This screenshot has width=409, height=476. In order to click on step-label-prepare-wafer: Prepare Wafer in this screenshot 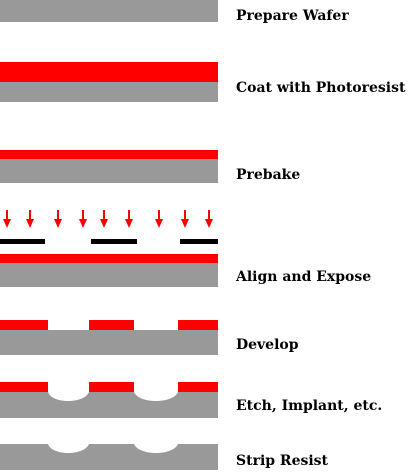, I will do `click(292, 16)`.